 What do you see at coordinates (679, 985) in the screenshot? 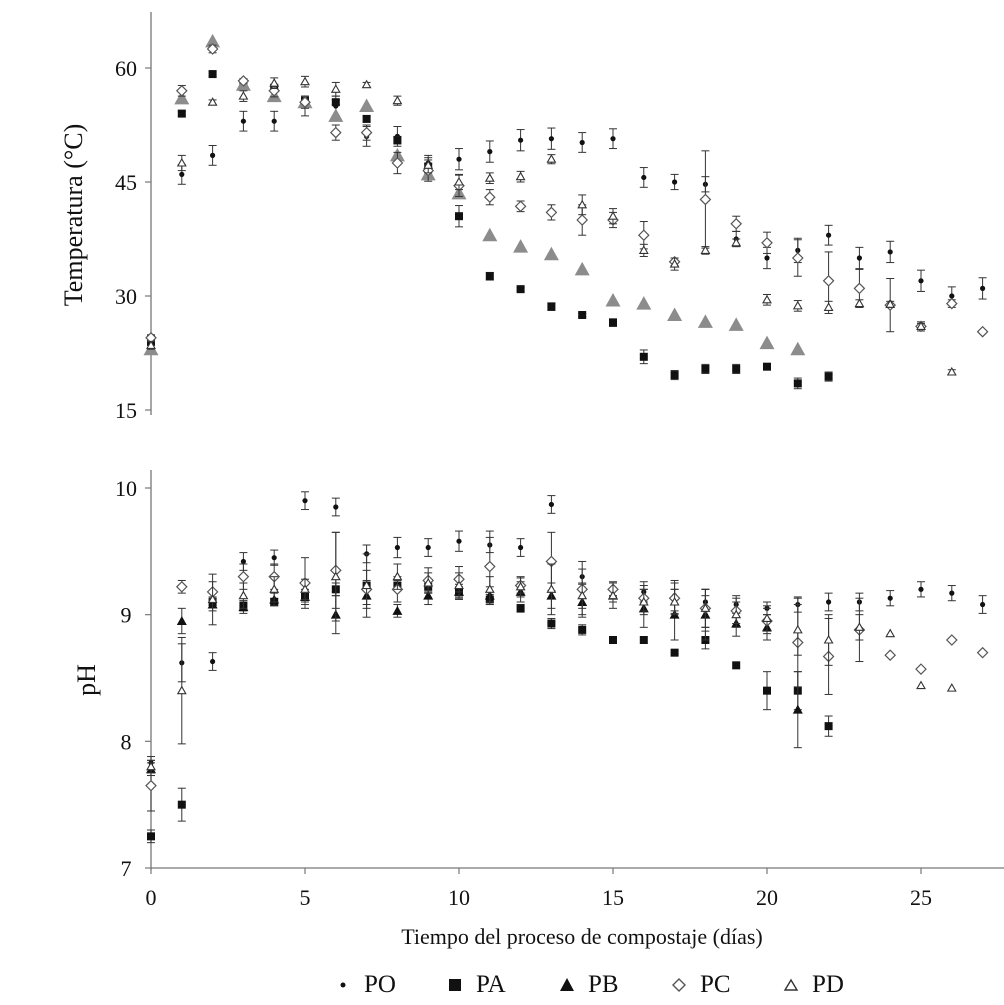
I see `legend-marker-pc` at bounding box center [679, 985].